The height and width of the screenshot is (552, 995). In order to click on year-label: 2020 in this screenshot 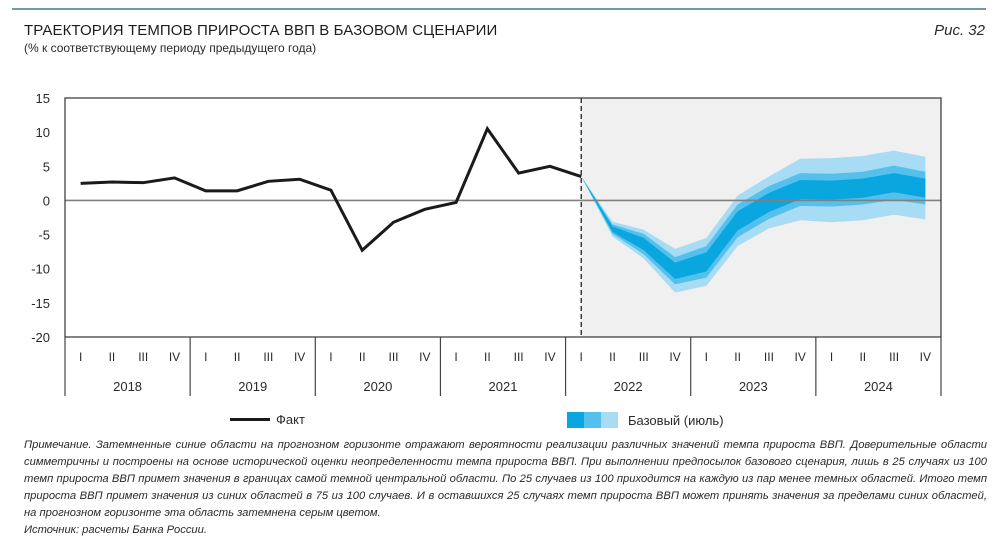, I will do `click(377, 386)`.